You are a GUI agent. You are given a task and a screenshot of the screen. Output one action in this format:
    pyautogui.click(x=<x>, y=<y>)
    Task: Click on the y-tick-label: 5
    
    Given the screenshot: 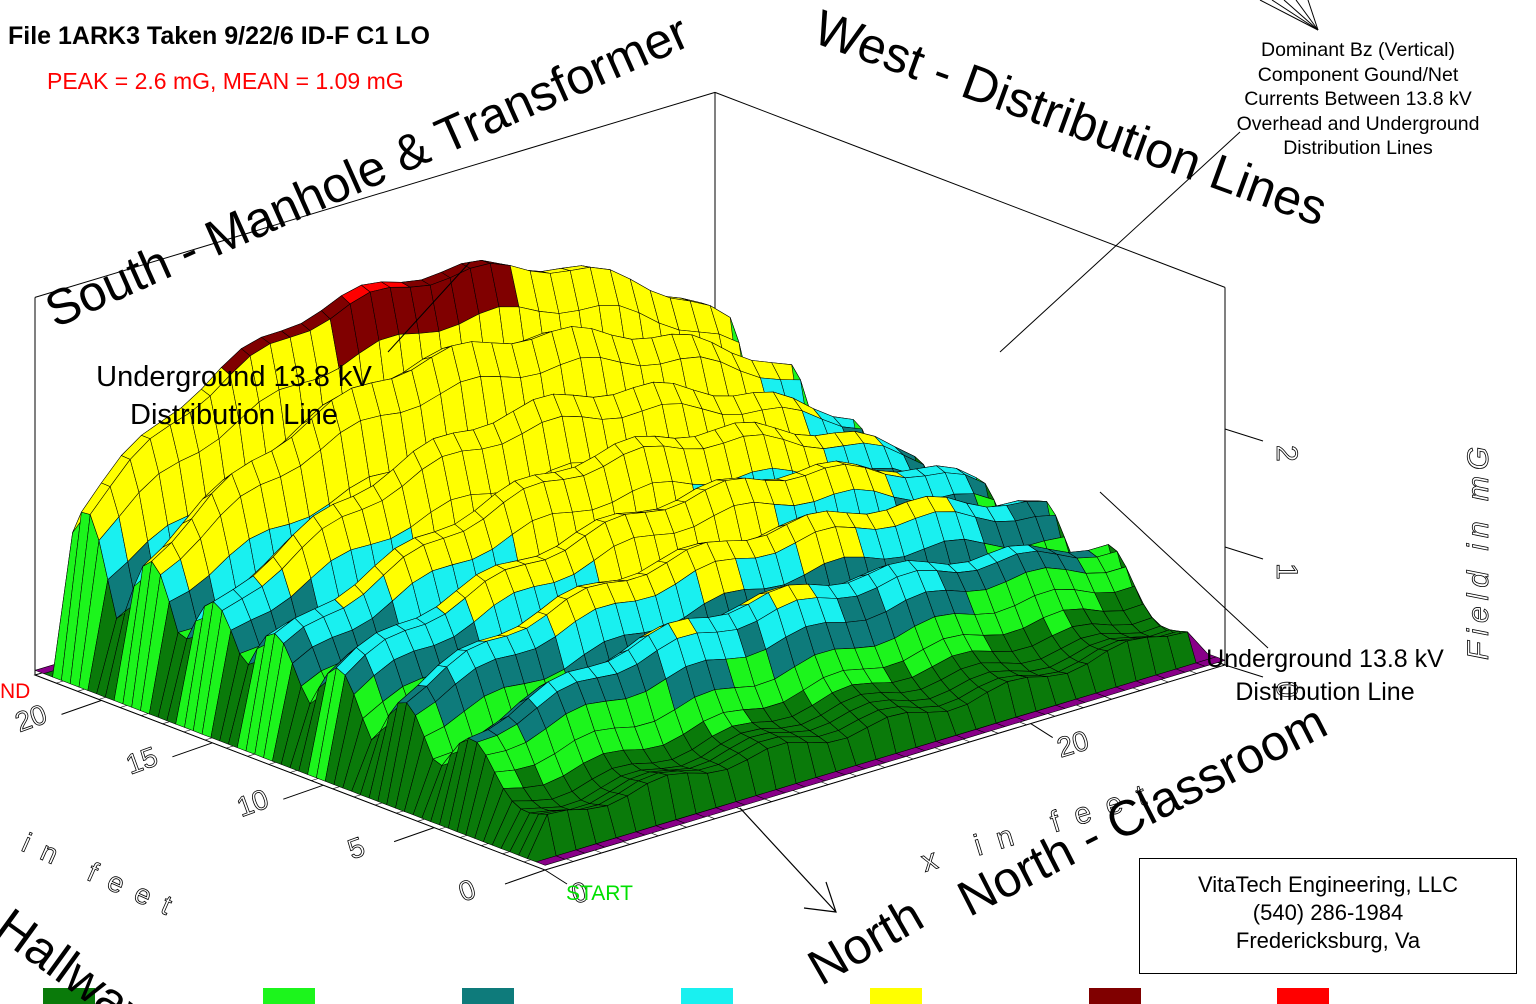 What is the action you would take?
    pyautogui.click(x=356, y=848)
    